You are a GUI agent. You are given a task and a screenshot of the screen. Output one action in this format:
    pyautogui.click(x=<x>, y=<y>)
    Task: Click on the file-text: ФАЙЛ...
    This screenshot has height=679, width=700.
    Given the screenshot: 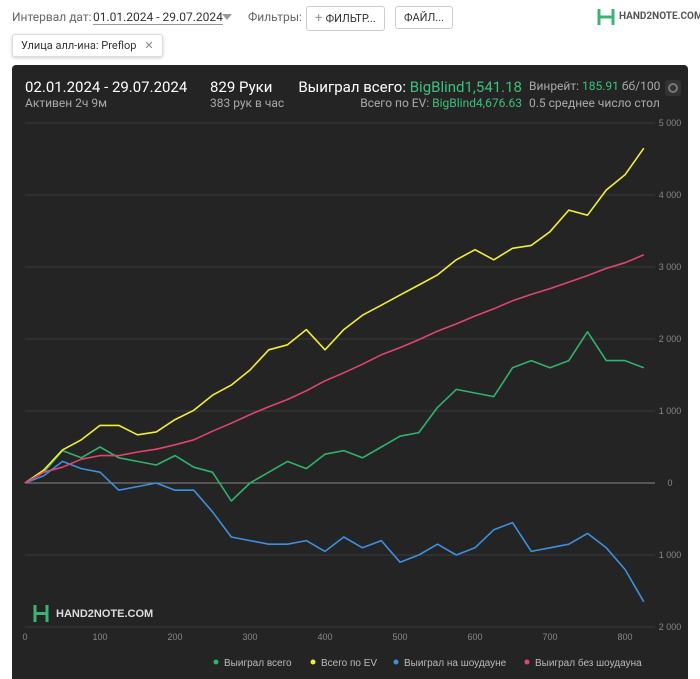 What is the action you would take?
    pyautogui.click(x=424, y=17)
    